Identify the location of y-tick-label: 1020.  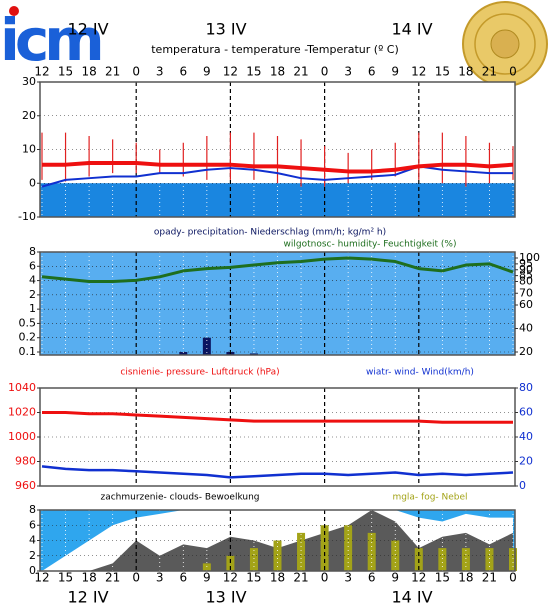
(22, 412).